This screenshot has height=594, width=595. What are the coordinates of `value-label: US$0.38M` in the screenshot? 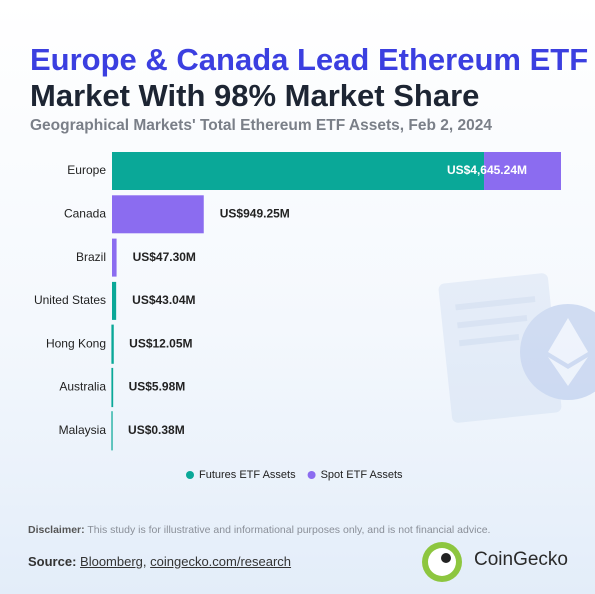 It's located at (156, 430).